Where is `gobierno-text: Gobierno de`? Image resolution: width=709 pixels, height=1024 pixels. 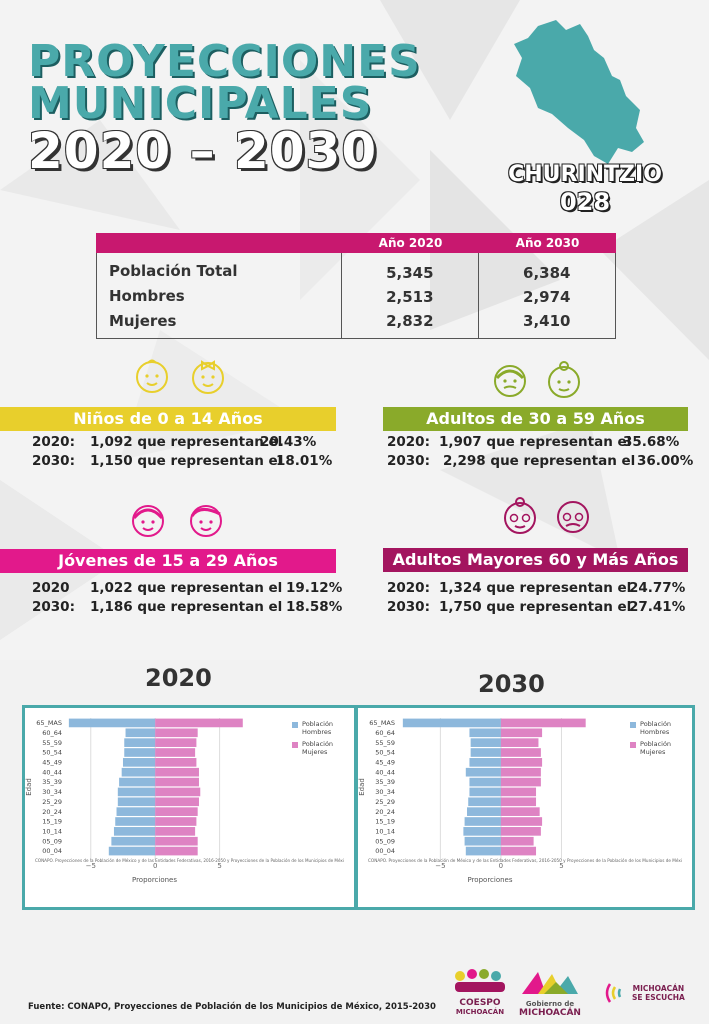
gobierno-text: Gobierno de is located at coordinates (550, 1004).